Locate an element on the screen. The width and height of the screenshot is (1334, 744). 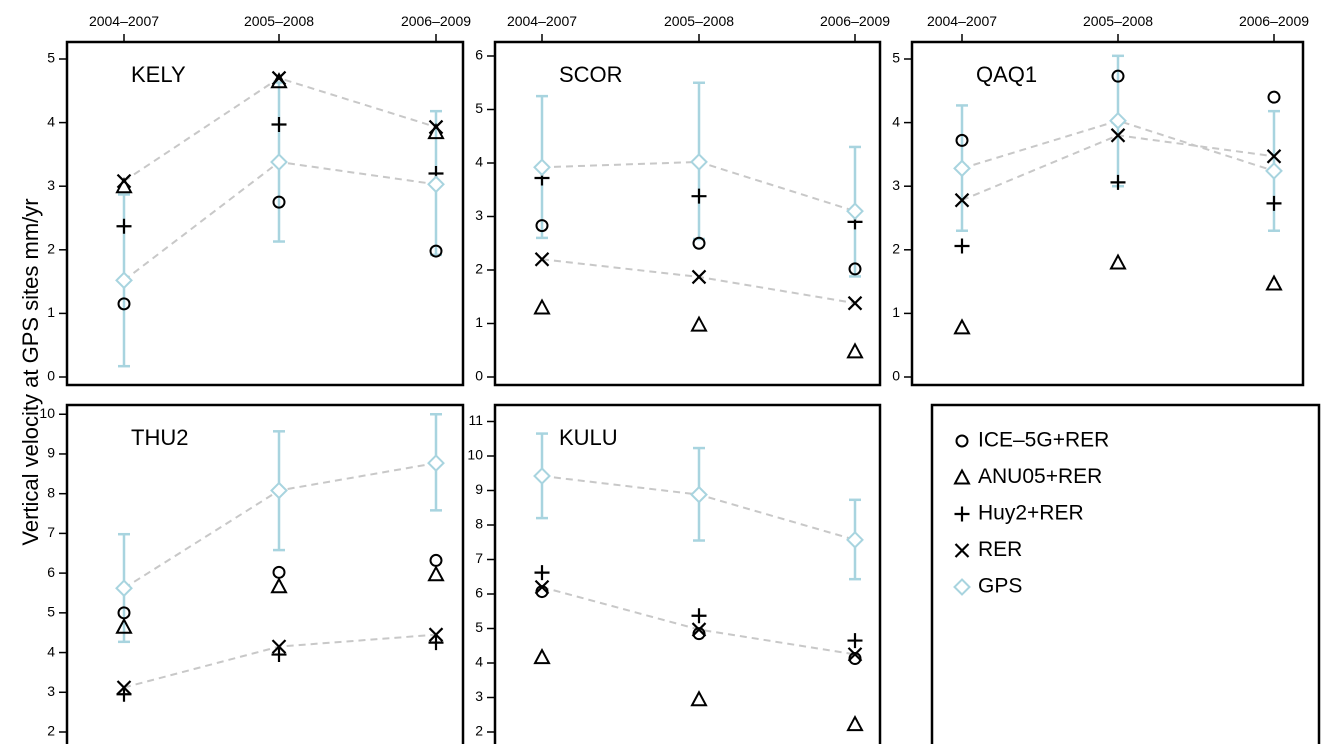
legend-item-triangle: ANU05+RER is located at coordinates (1027, 476).